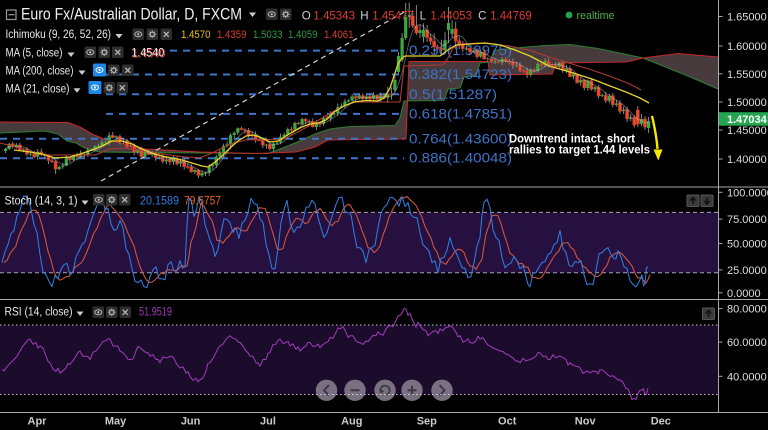 The image size is (768, 430). I want to click on svg-text: 60.0000, so click(747, 343).